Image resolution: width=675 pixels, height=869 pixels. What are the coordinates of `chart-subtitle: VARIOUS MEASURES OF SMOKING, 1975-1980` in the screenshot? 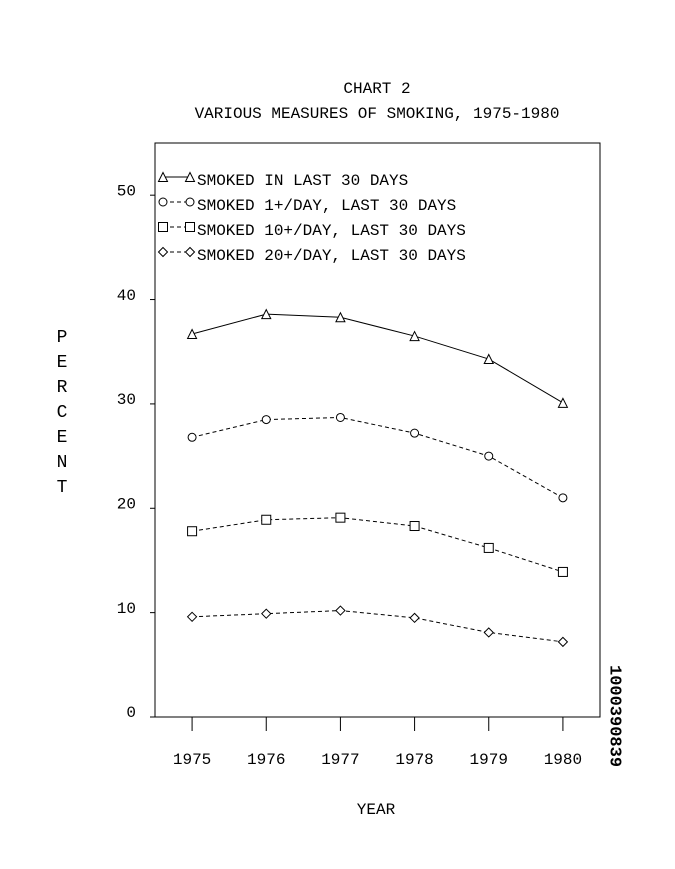 It's located at (377, 114).